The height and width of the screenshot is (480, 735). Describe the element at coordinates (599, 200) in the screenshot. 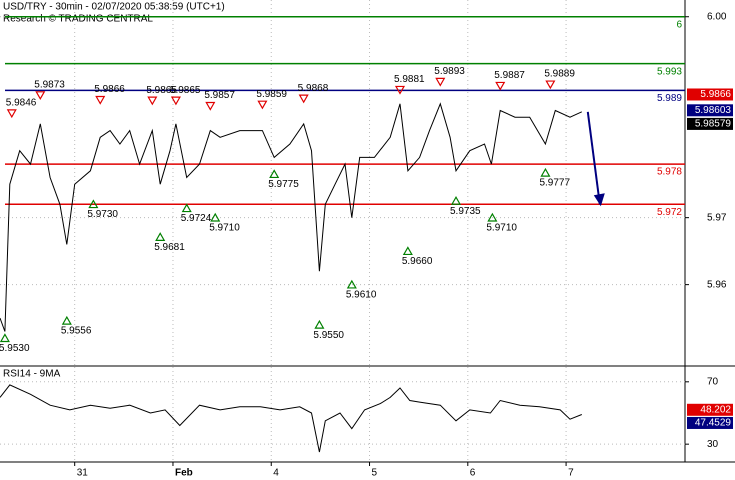

I see `forecast-arrowhead` at that location.